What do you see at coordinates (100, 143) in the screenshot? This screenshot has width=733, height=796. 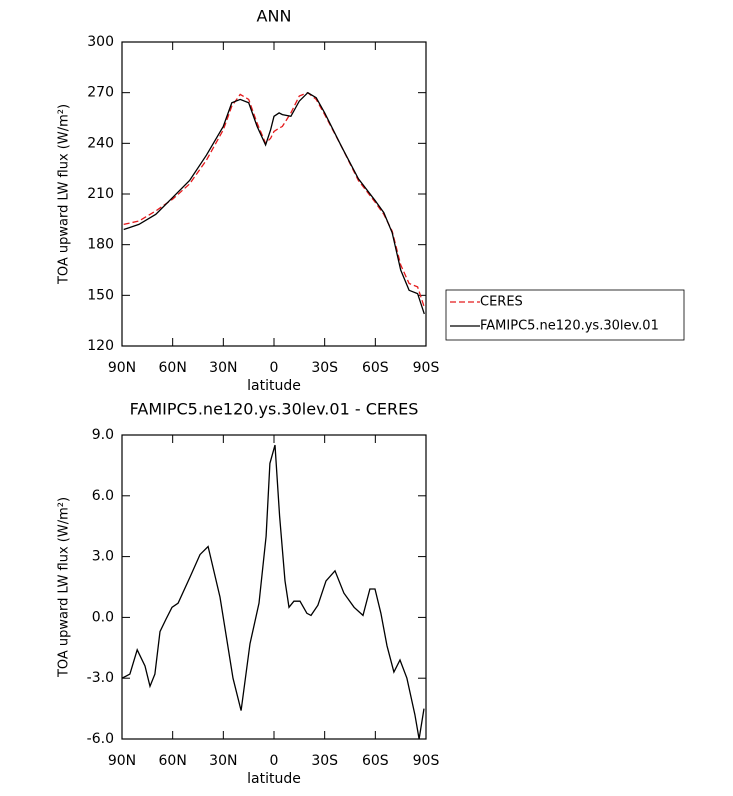 I see `y-tick-label: 240` at bounding box center [100, 143].